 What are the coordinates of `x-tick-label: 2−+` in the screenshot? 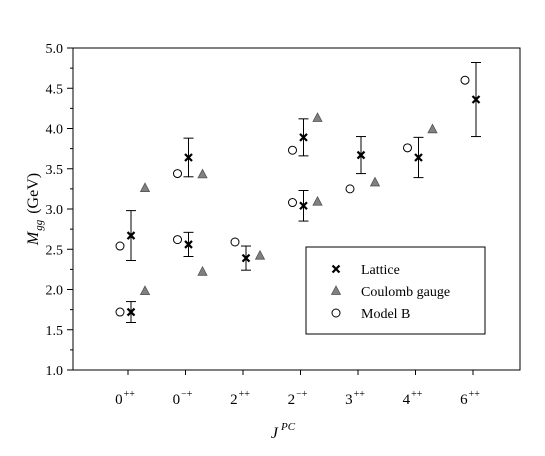 It's located at (298, 398).